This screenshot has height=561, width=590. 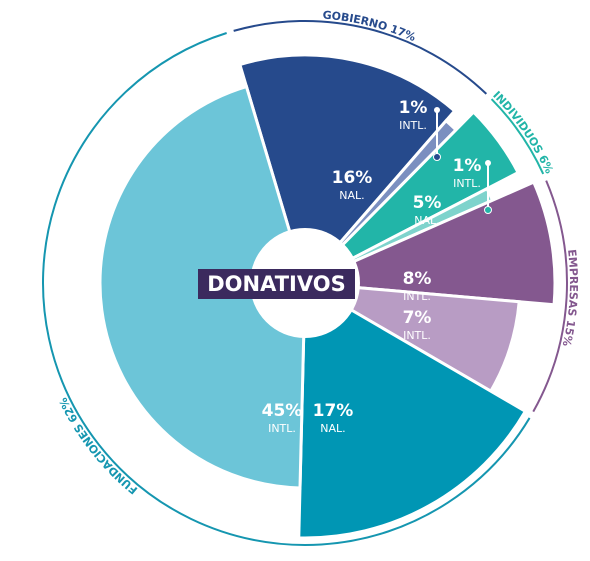 What do you see at coordinates (427, 203) in the screenshot?
I see `value-label: 5%` at bounding box center [427, 203].